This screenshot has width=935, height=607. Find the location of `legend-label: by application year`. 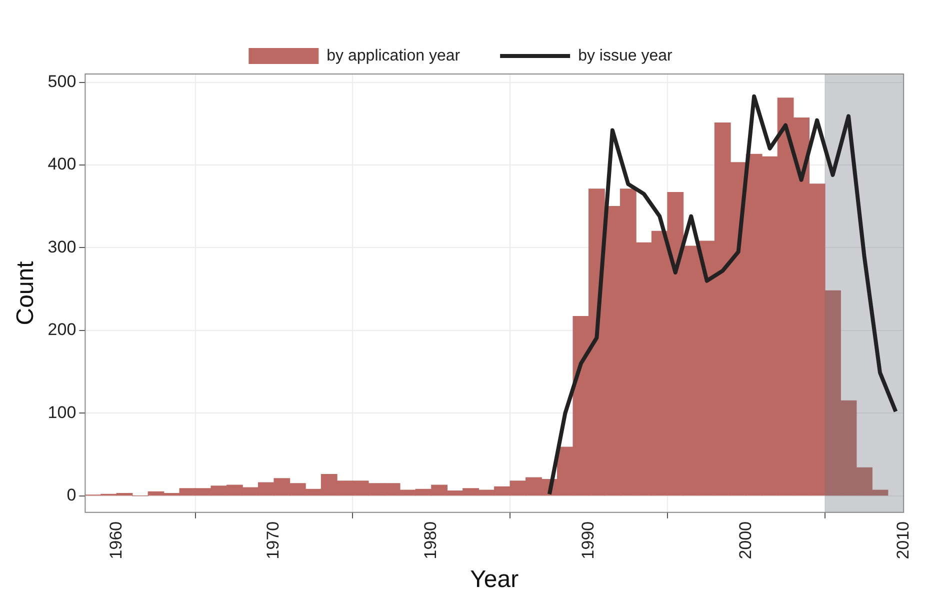

legend-label: by application year is located at coordinates (393, 55).